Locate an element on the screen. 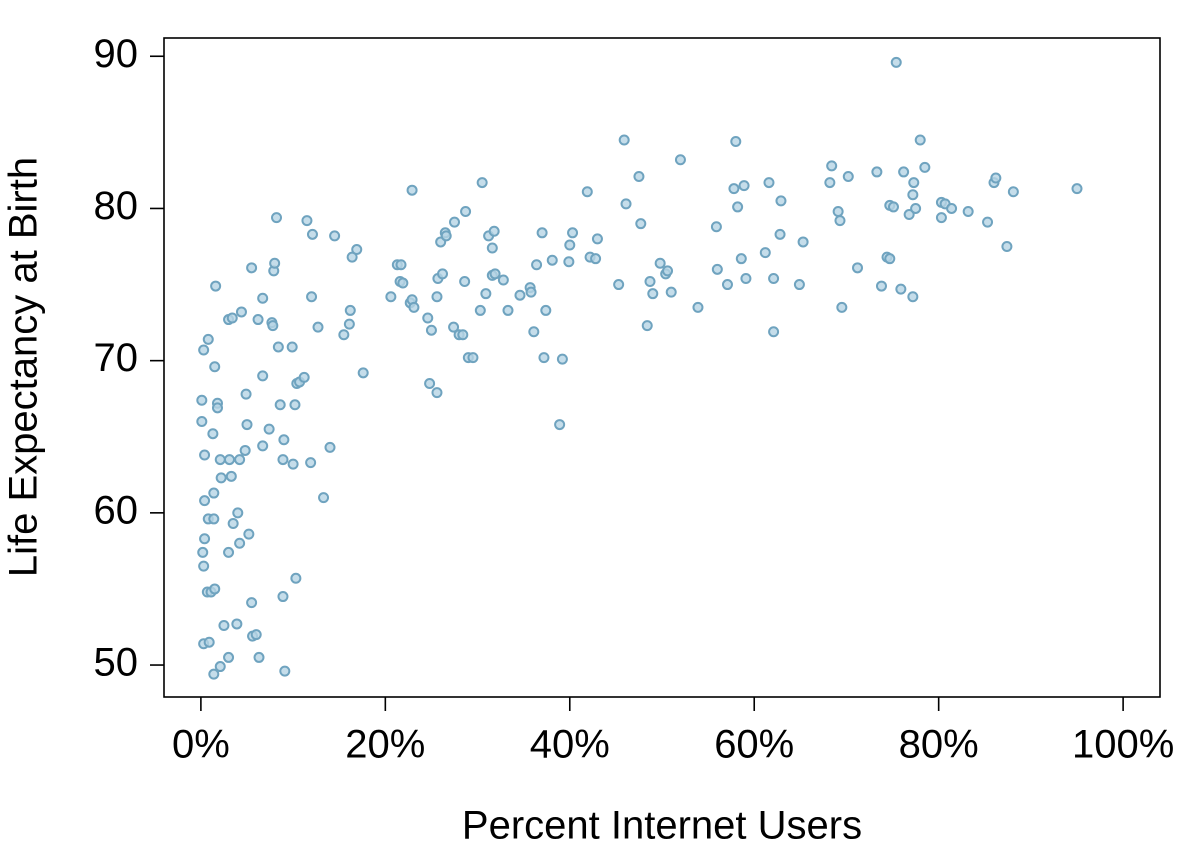  x-tick-label: 0% is located at coordinates (201, 745).